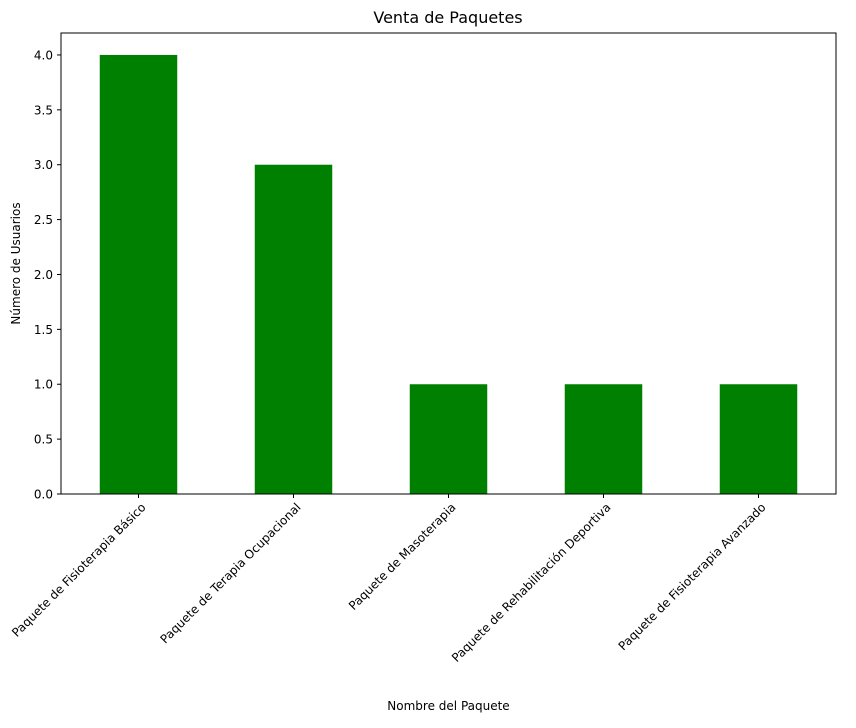  What do you see at coordinates (448, 706) in the screenshot?
I see `x-axis-label: Nombre del Paquete` at bounding box center [448, 706].